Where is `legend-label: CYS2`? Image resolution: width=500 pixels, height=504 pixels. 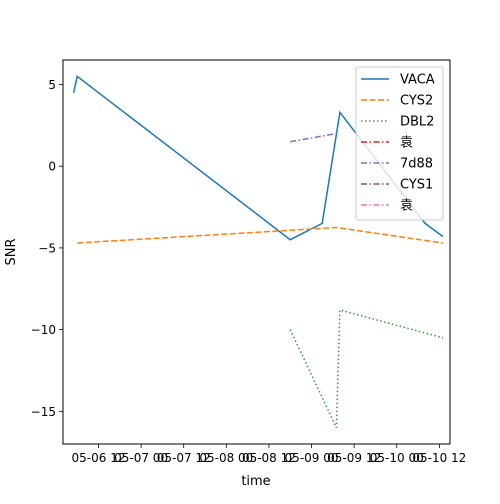 legend-label: CYS2 is located at coordinates (416, 101).